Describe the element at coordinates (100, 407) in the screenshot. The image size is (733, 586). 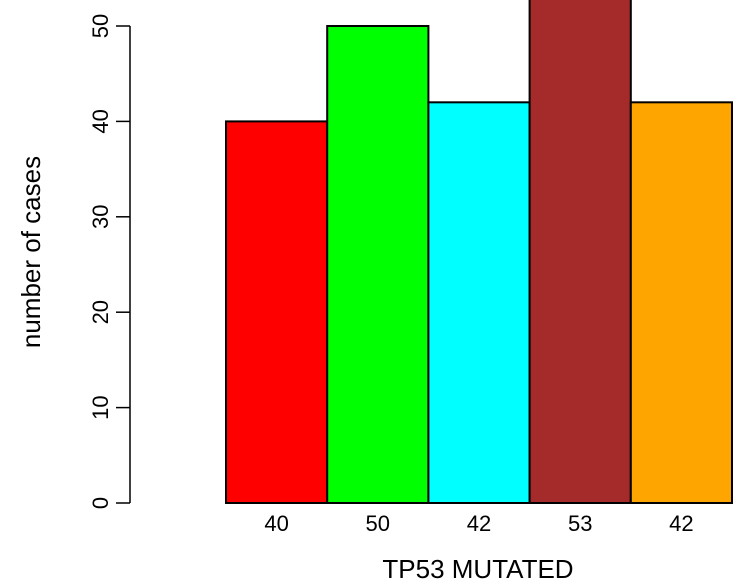
I see `y-tick-label: 10` at that location.